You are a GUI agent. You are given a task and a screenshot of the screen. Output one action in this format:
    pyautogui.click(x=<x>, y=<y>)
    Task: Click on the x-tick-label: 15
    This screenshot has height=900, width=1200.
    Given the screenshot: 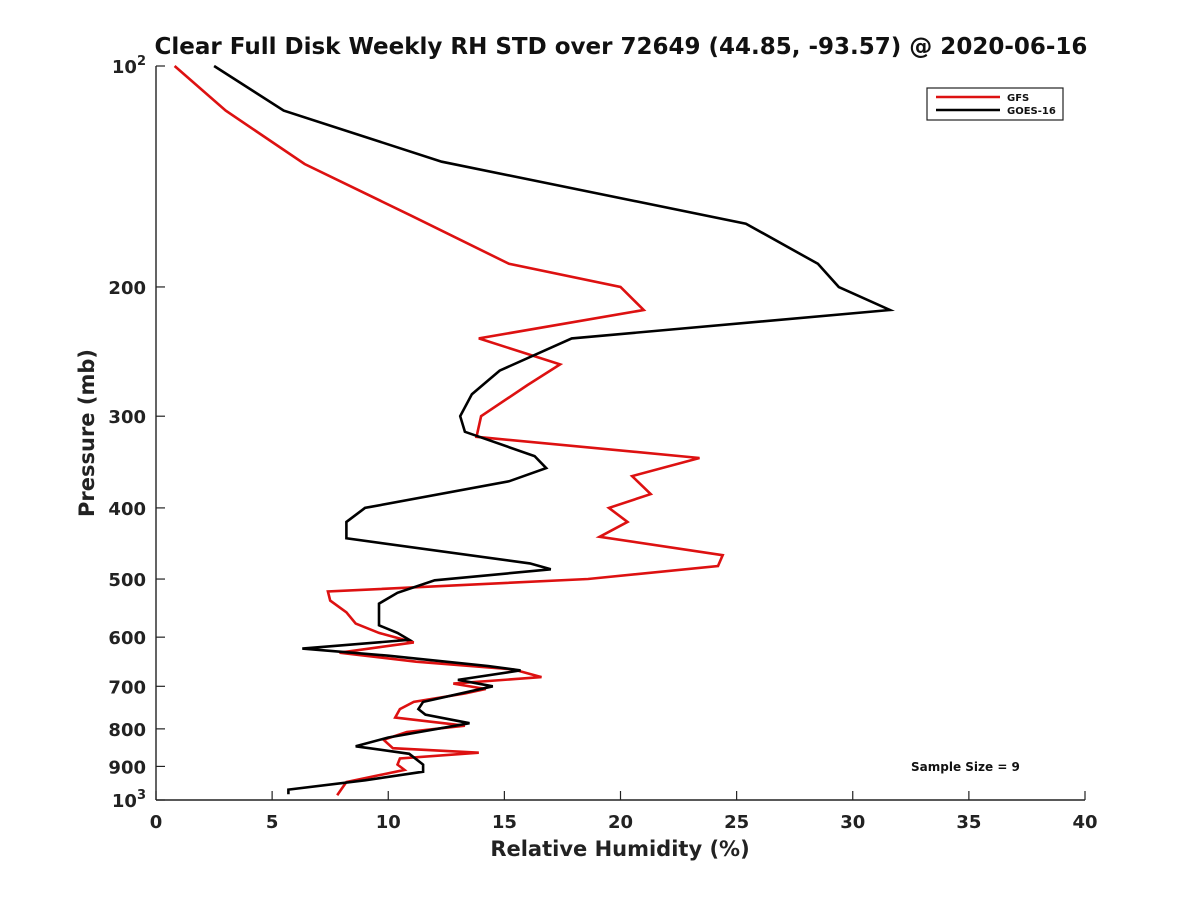 What is the action you would take?
    pyautogui.click(x=504, y=822)
    